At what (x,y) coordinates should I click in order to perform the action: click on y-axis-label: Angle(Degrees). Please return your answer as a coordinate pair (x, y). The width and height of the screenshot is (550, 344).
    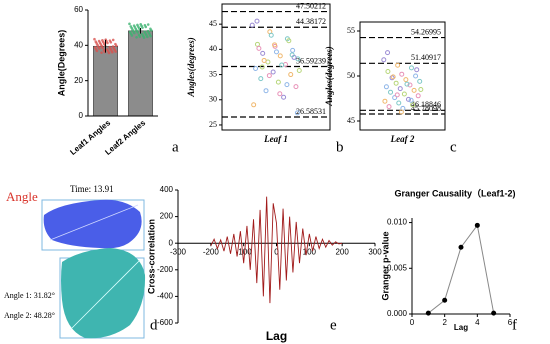
    Looking at the image, I should click on (61, 63).